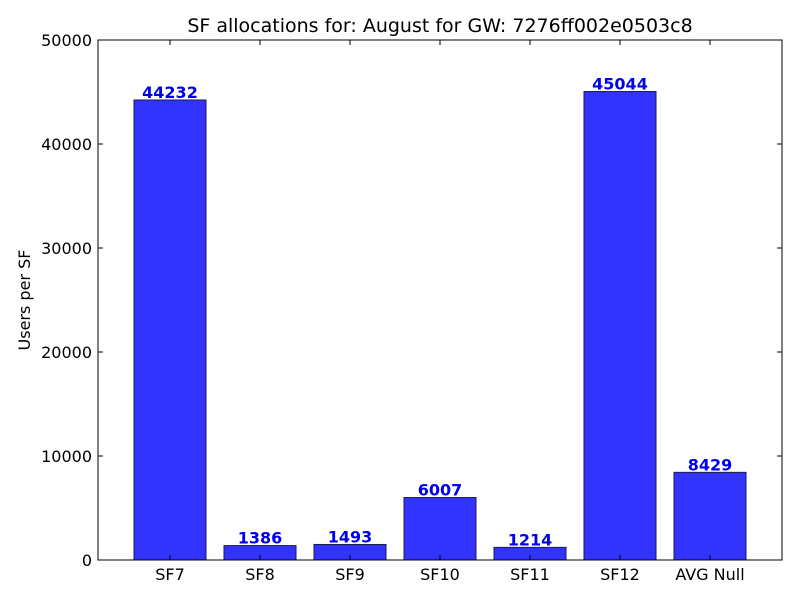 The height and width of the screenshot is (600, 800). What do you see at coordinates (620, 84) in the screenshot?
I see `data-label-sf12: 45044` at bounding box center [620, 84].